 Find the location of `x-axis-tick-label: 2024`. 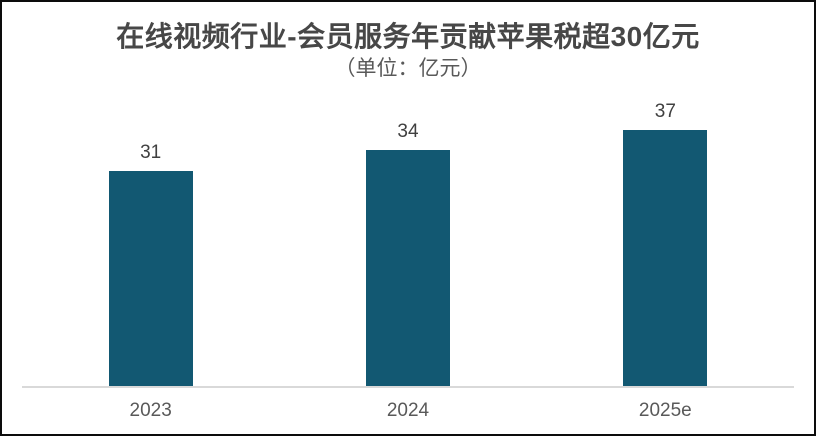

x-axis-tick-label: 2024 is located at coordinates (408, 410).